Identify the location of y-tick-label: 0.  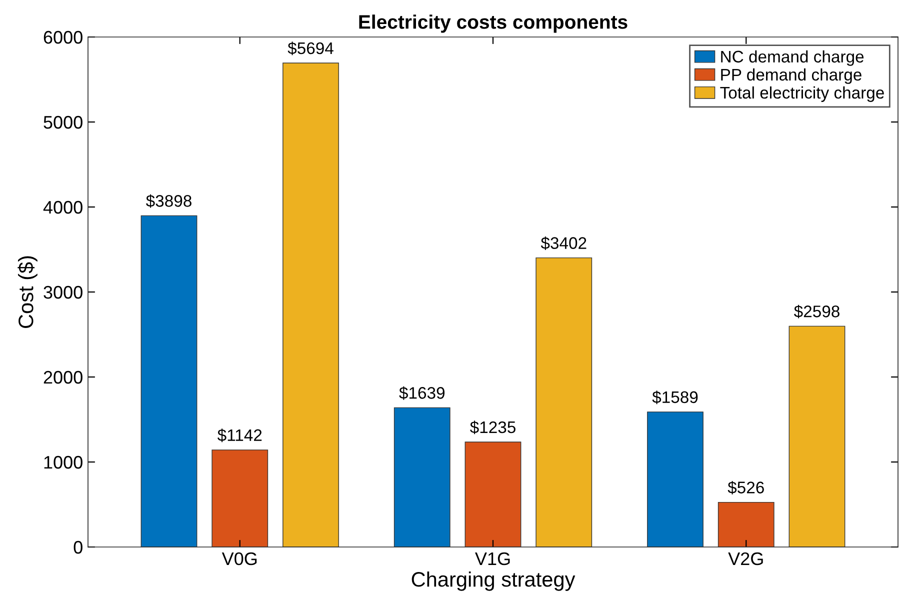
(78, 547).